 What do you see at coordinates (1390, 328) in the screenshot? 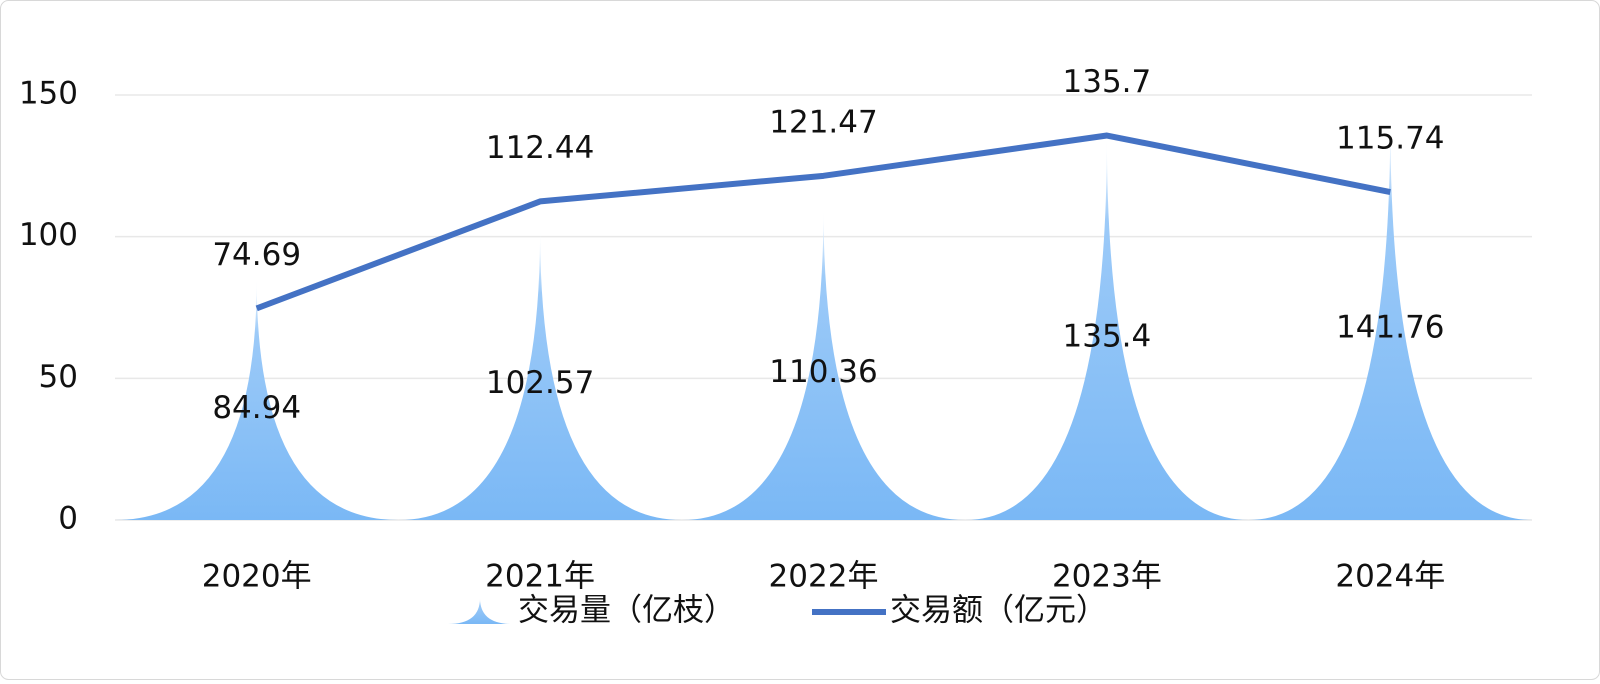
I see `data-label: 141.76` at bounding box center [1390, 328].